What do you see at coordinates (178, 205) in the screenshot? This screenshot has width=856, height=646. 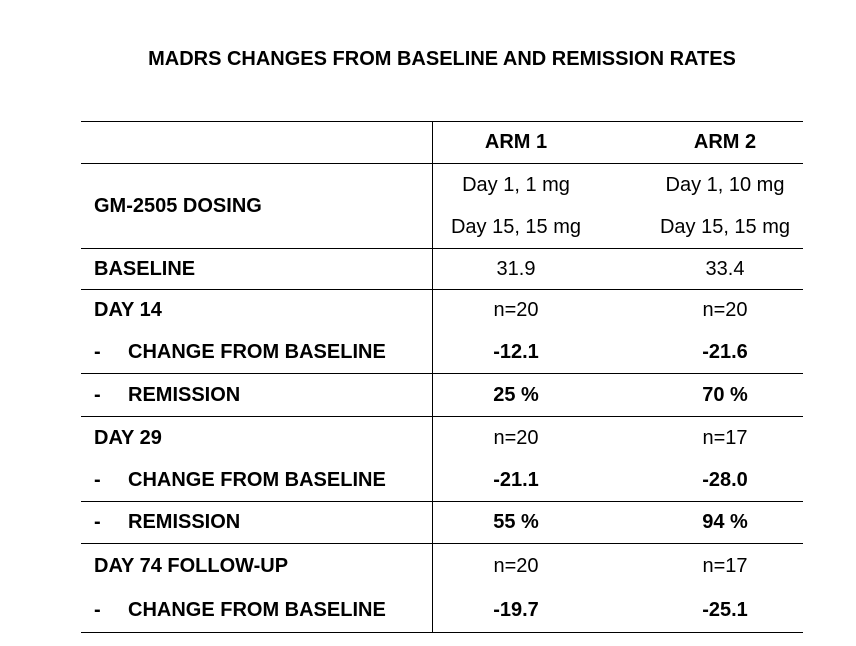 I see `dosing-label: GM-2505 DOSING` at bounding box center [178, 205].